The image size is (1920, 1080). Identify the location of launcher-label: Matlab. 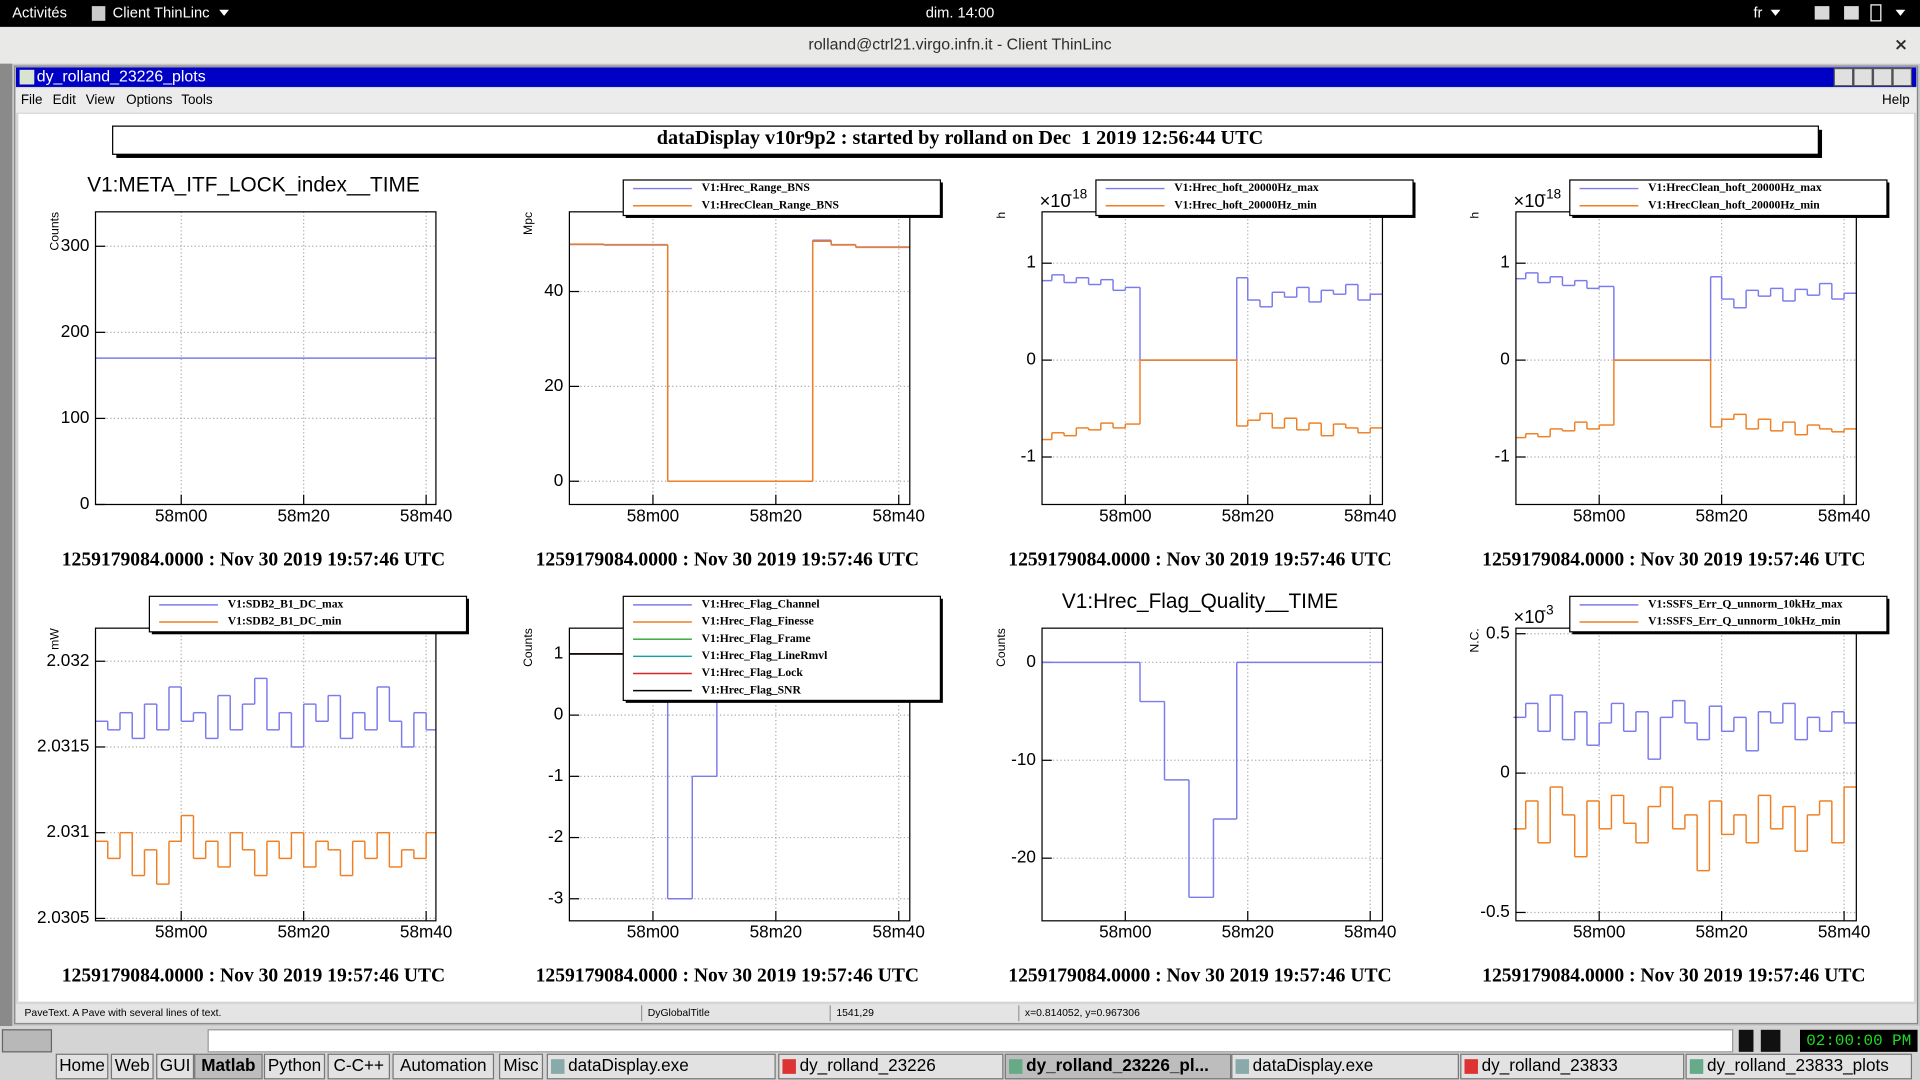
(228, 1065).